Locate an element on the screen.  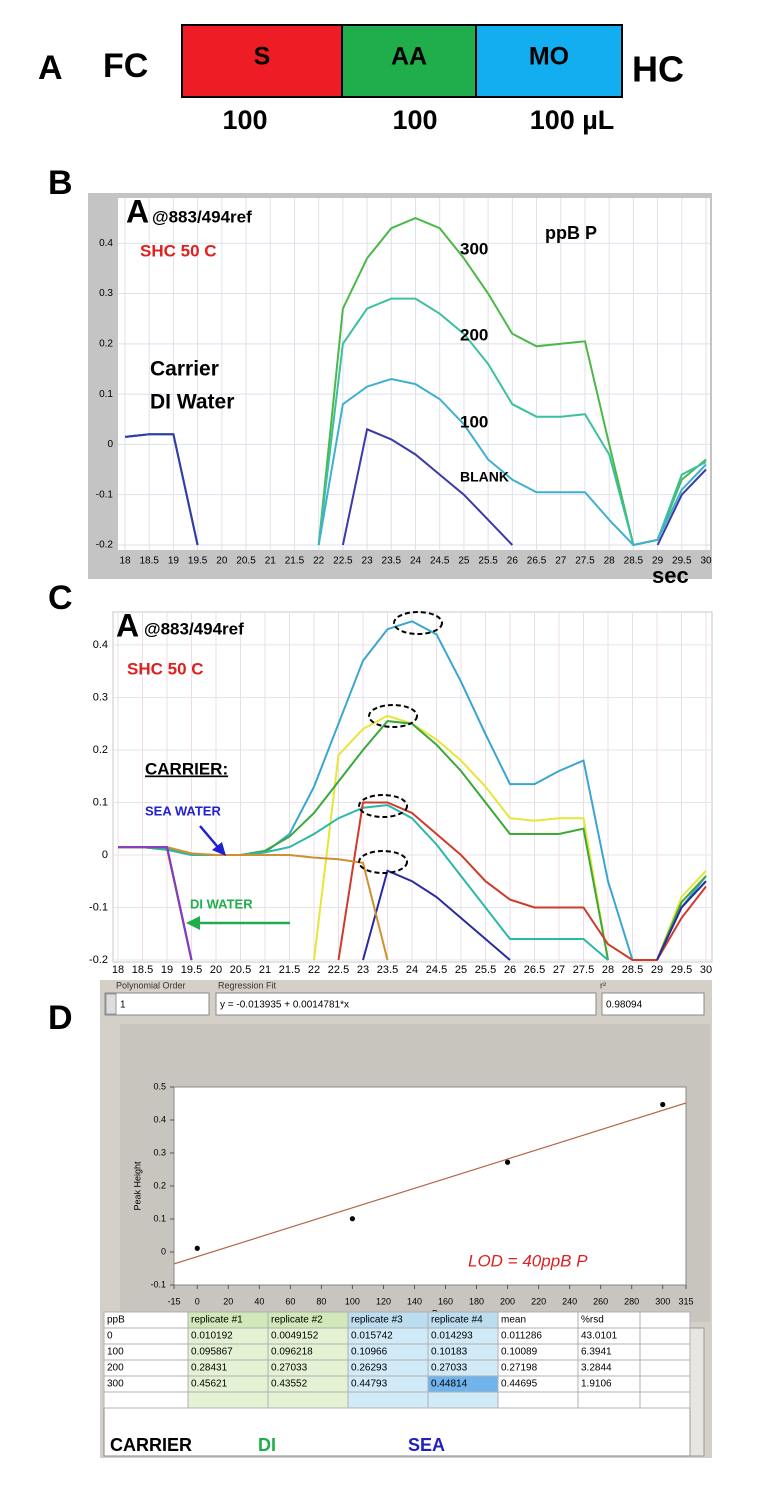
panel-label: D is located at coordinates (60, 1018).